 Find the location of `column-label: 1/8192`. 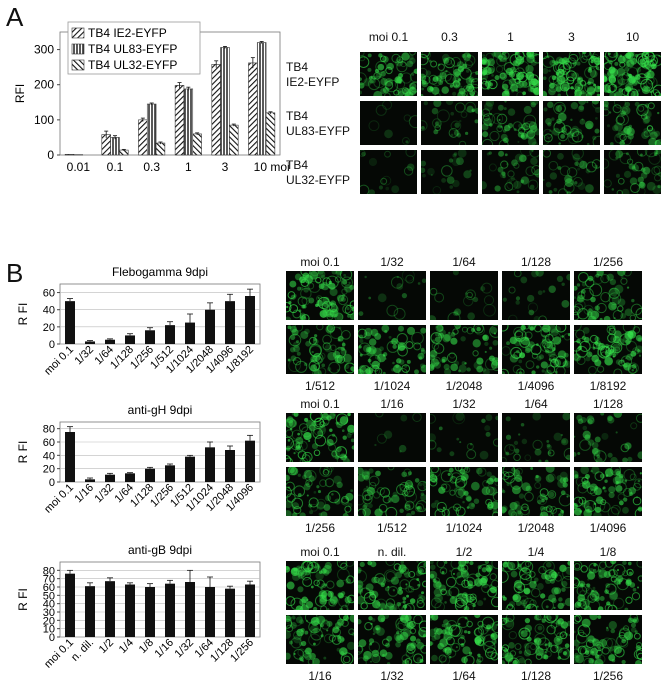

column-label: 1/8192 is located at coordinates (608, 386).